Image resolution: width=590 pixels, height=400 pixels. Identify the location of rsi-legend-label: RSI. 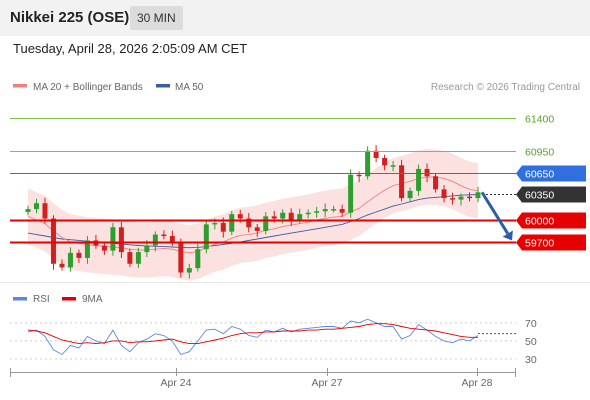
(41, 299).